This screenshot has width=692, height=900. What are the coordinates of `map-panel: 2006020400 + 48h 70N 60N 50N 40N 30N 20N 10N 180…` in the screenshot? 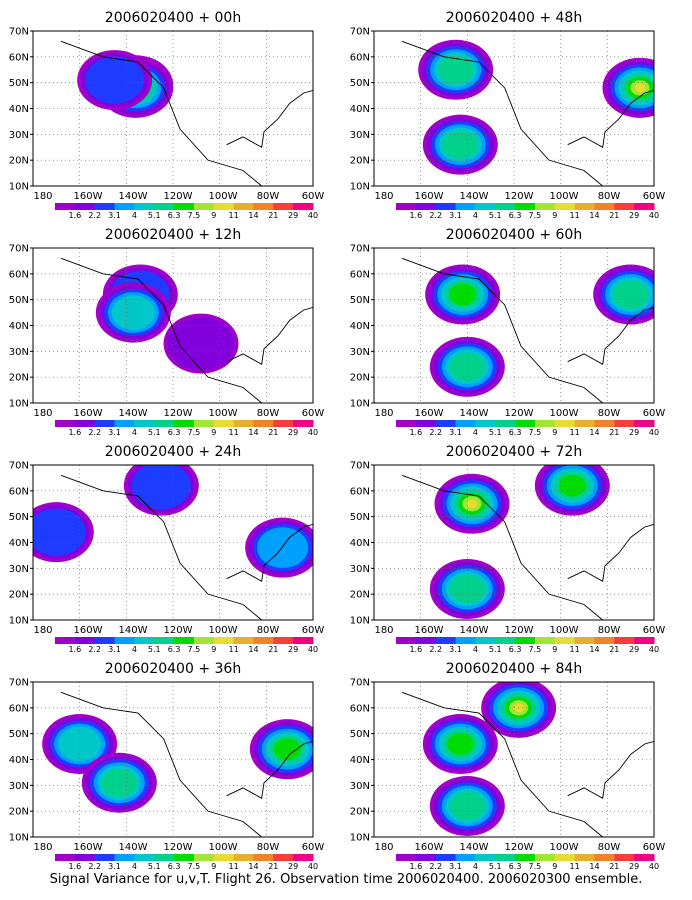 It's located at (508, 115).